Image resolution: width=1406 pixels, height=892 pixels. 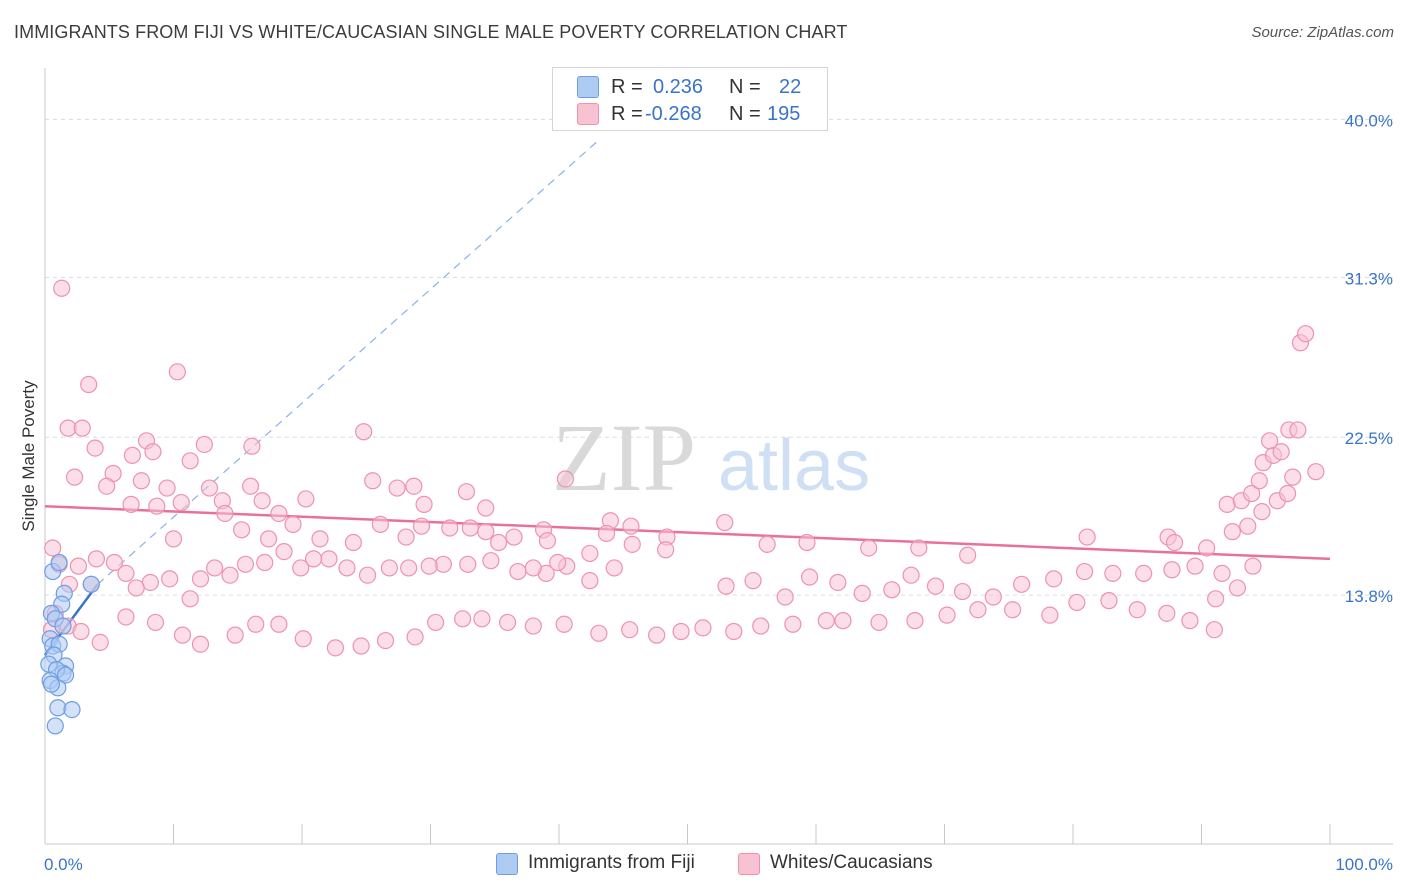 I want to click on correlation-legend: R = 0.236 N = 22 R = -0.268 N = 195, so click(x=690, y=99).